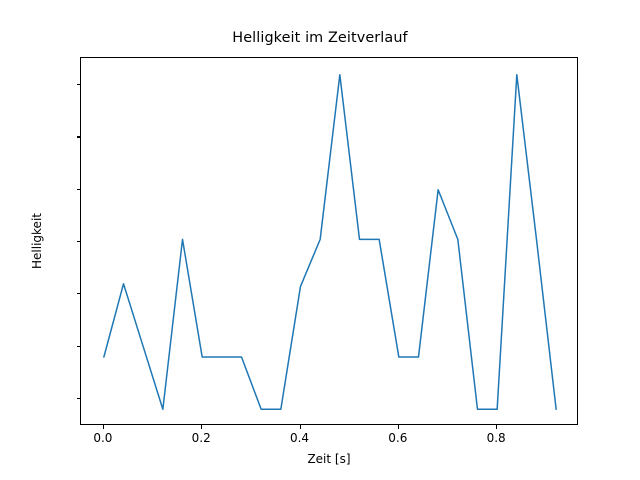 This screenshot has height=480, width=640. Describe the element at coordinates (320, 38) in the screenshot. I see `chart-title: Helligkeit im Zeitverlauf` at that location.